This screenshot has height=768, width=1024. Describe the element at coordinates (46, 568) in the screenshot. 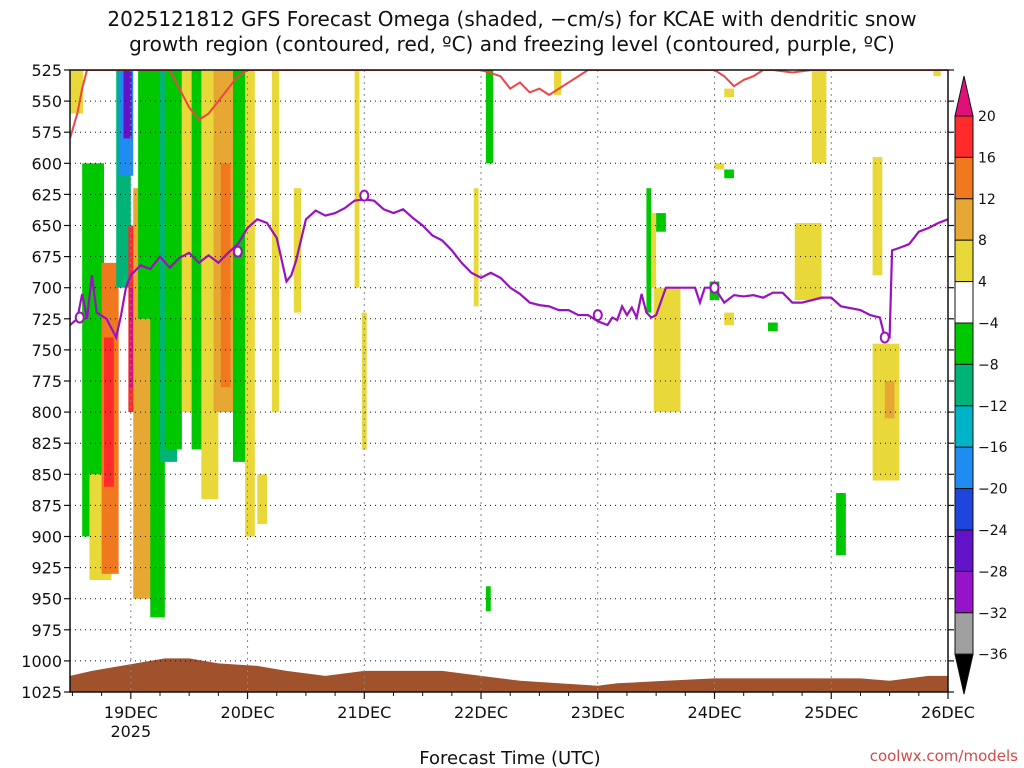

I see `y-tick-label: 925` at that location.